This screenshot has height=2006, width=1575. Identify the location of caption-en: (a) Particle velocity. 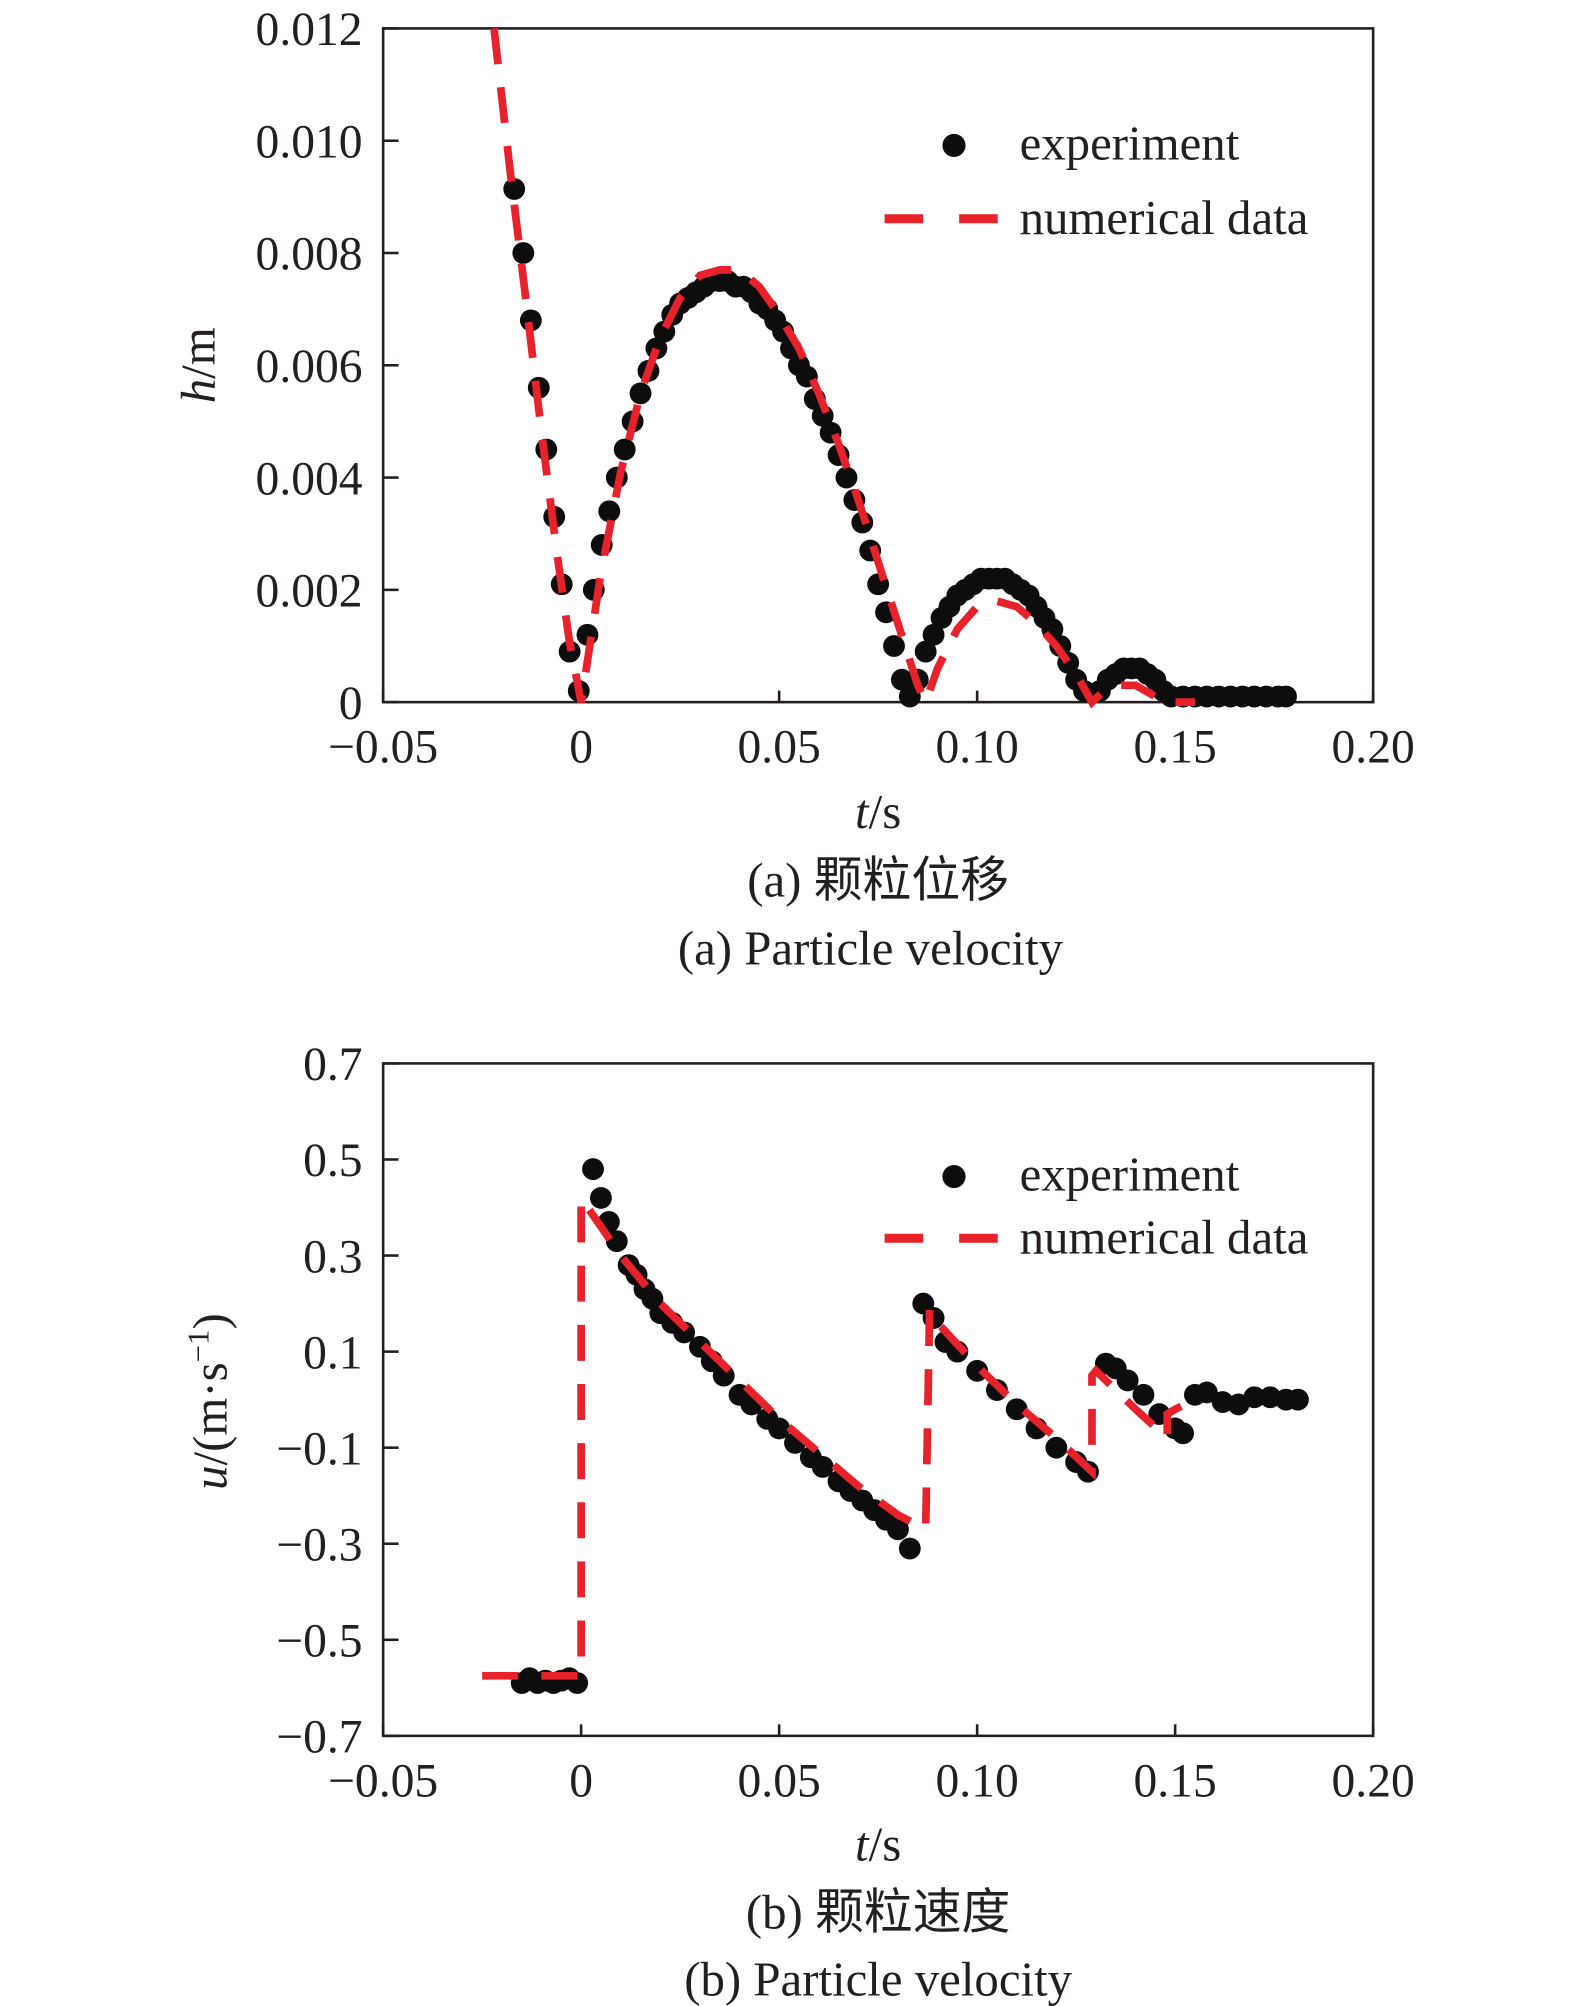
(871, 947).